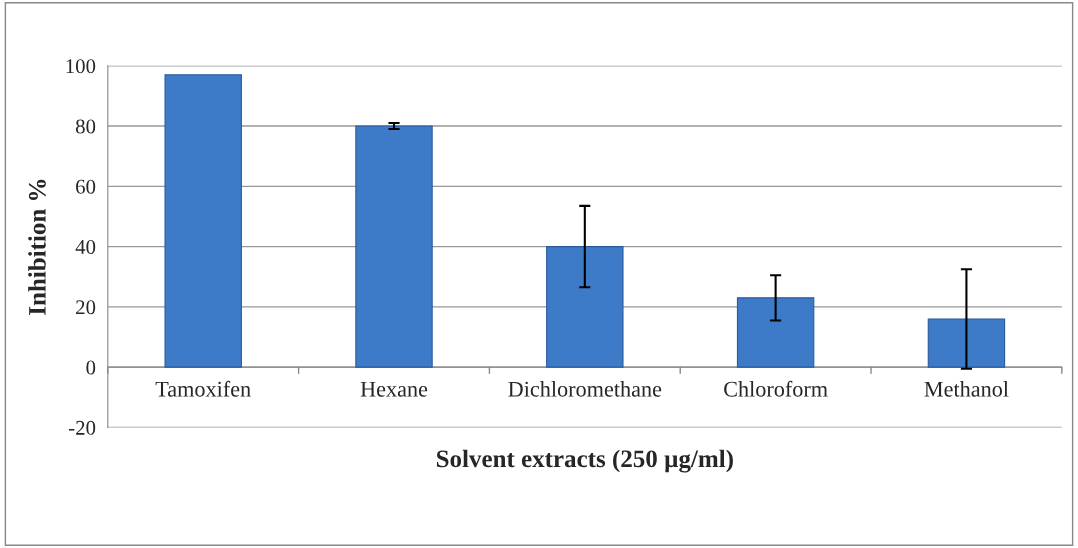 Image resolution: width=1078 pixels, height=548 pixels. Describe the element at coordinates (86, 186) in the screenshot. I see `y-tick-label: 60` at that location.